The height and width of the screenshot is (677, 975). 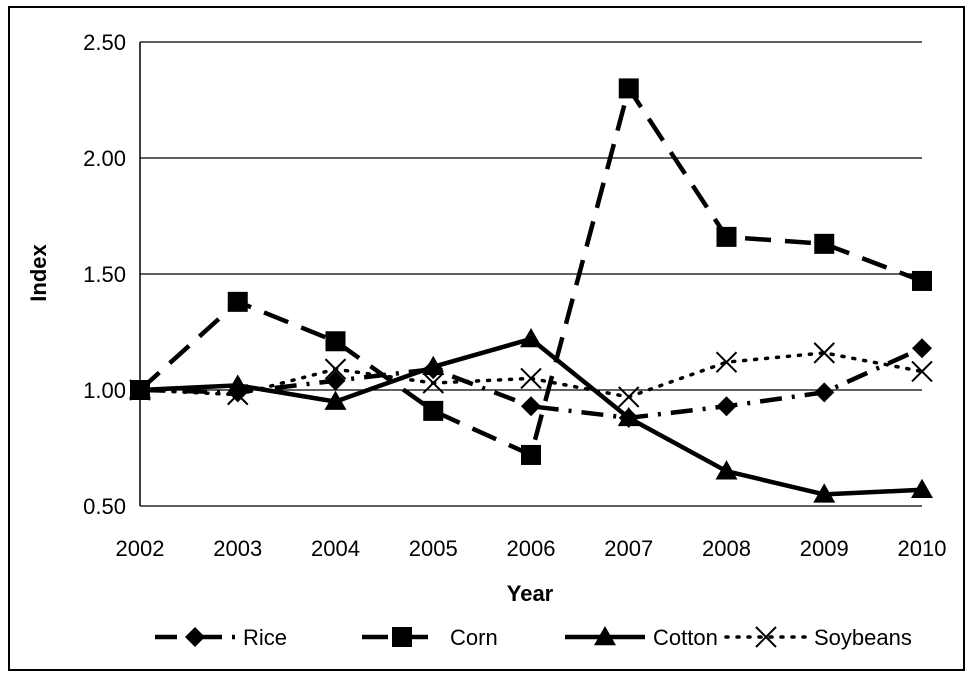 What do you see at coordinates (824, 392) in the screenshot?
I see `point-rice-2009` at bounding box center [824, 392].